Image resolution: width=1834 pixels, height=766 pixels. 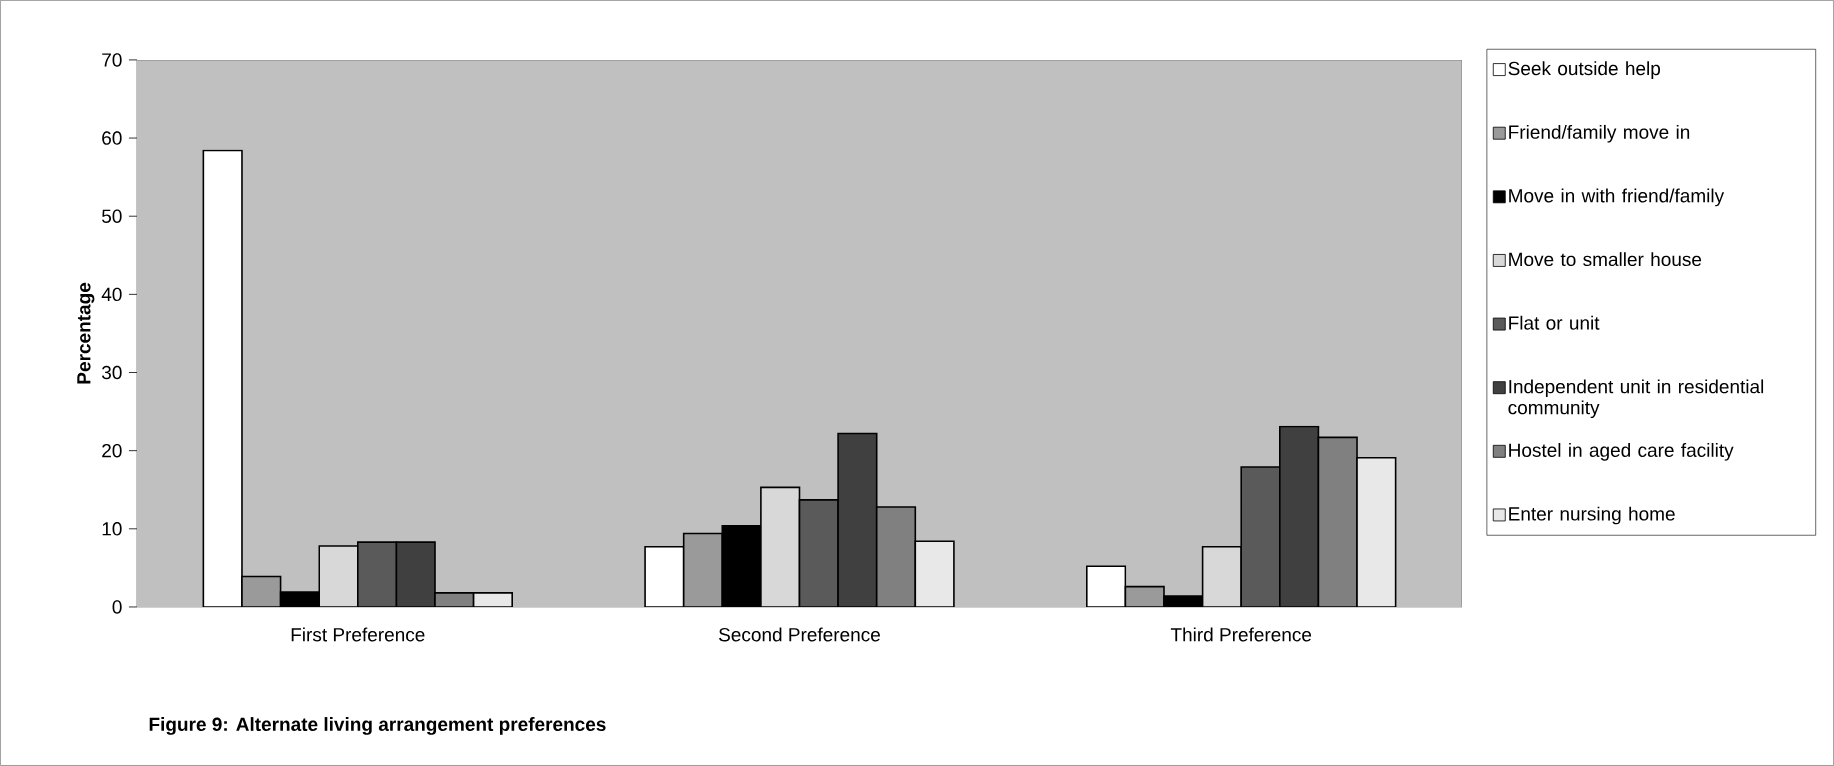 I want to click on legend-label: Move to smaller house, so click(x=1605, y=259).